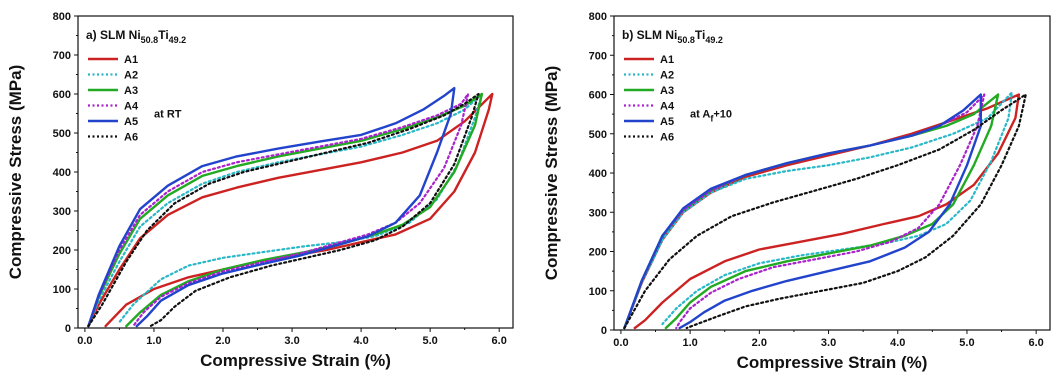 The width and height of the screenshot is (1059, 387). I want to click on chart0-ytick-label: 100, so click(62, 290).